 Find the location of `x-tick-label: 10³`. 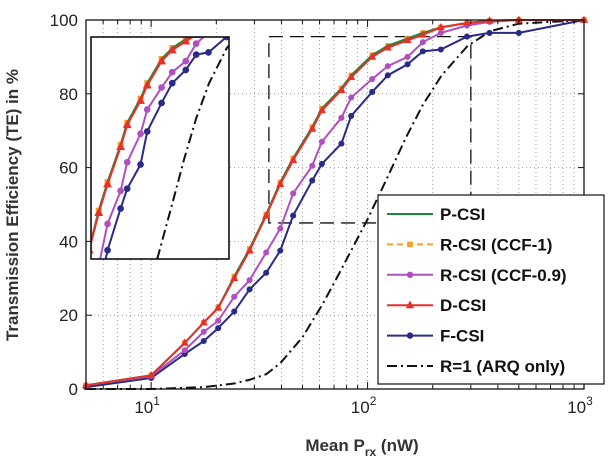

x-tick-label: 10³ is located at coordinates (580, 405).